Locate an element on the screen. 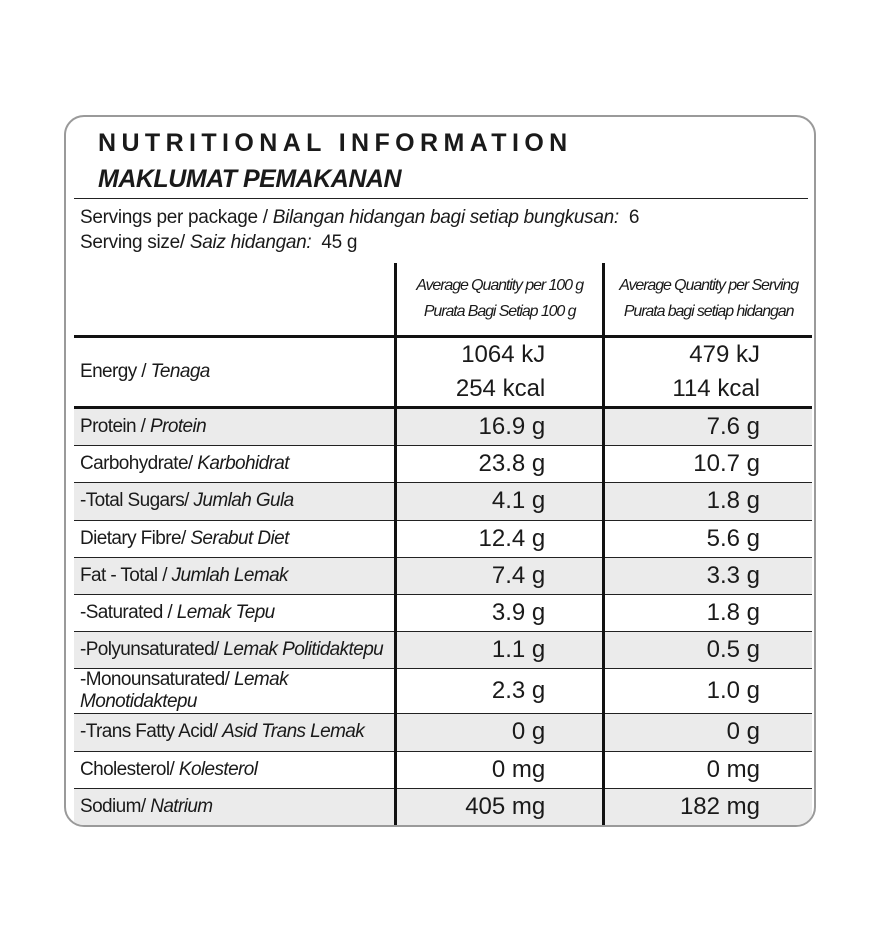  value: 10.7 g is located at coordinates (726, 464).